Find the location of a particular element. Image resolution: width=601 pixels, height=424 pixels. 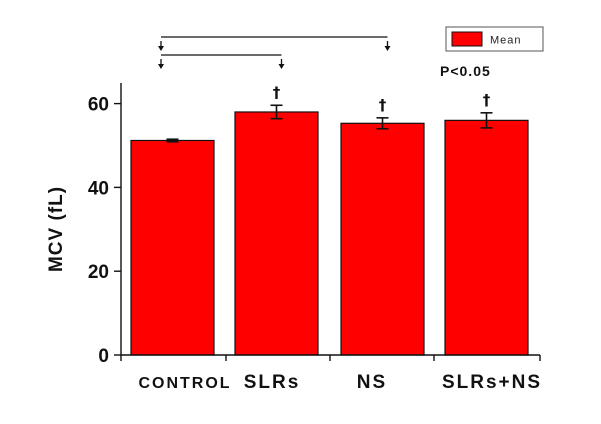

x-tick-label: SLRs is located at coordinates (272, 382).